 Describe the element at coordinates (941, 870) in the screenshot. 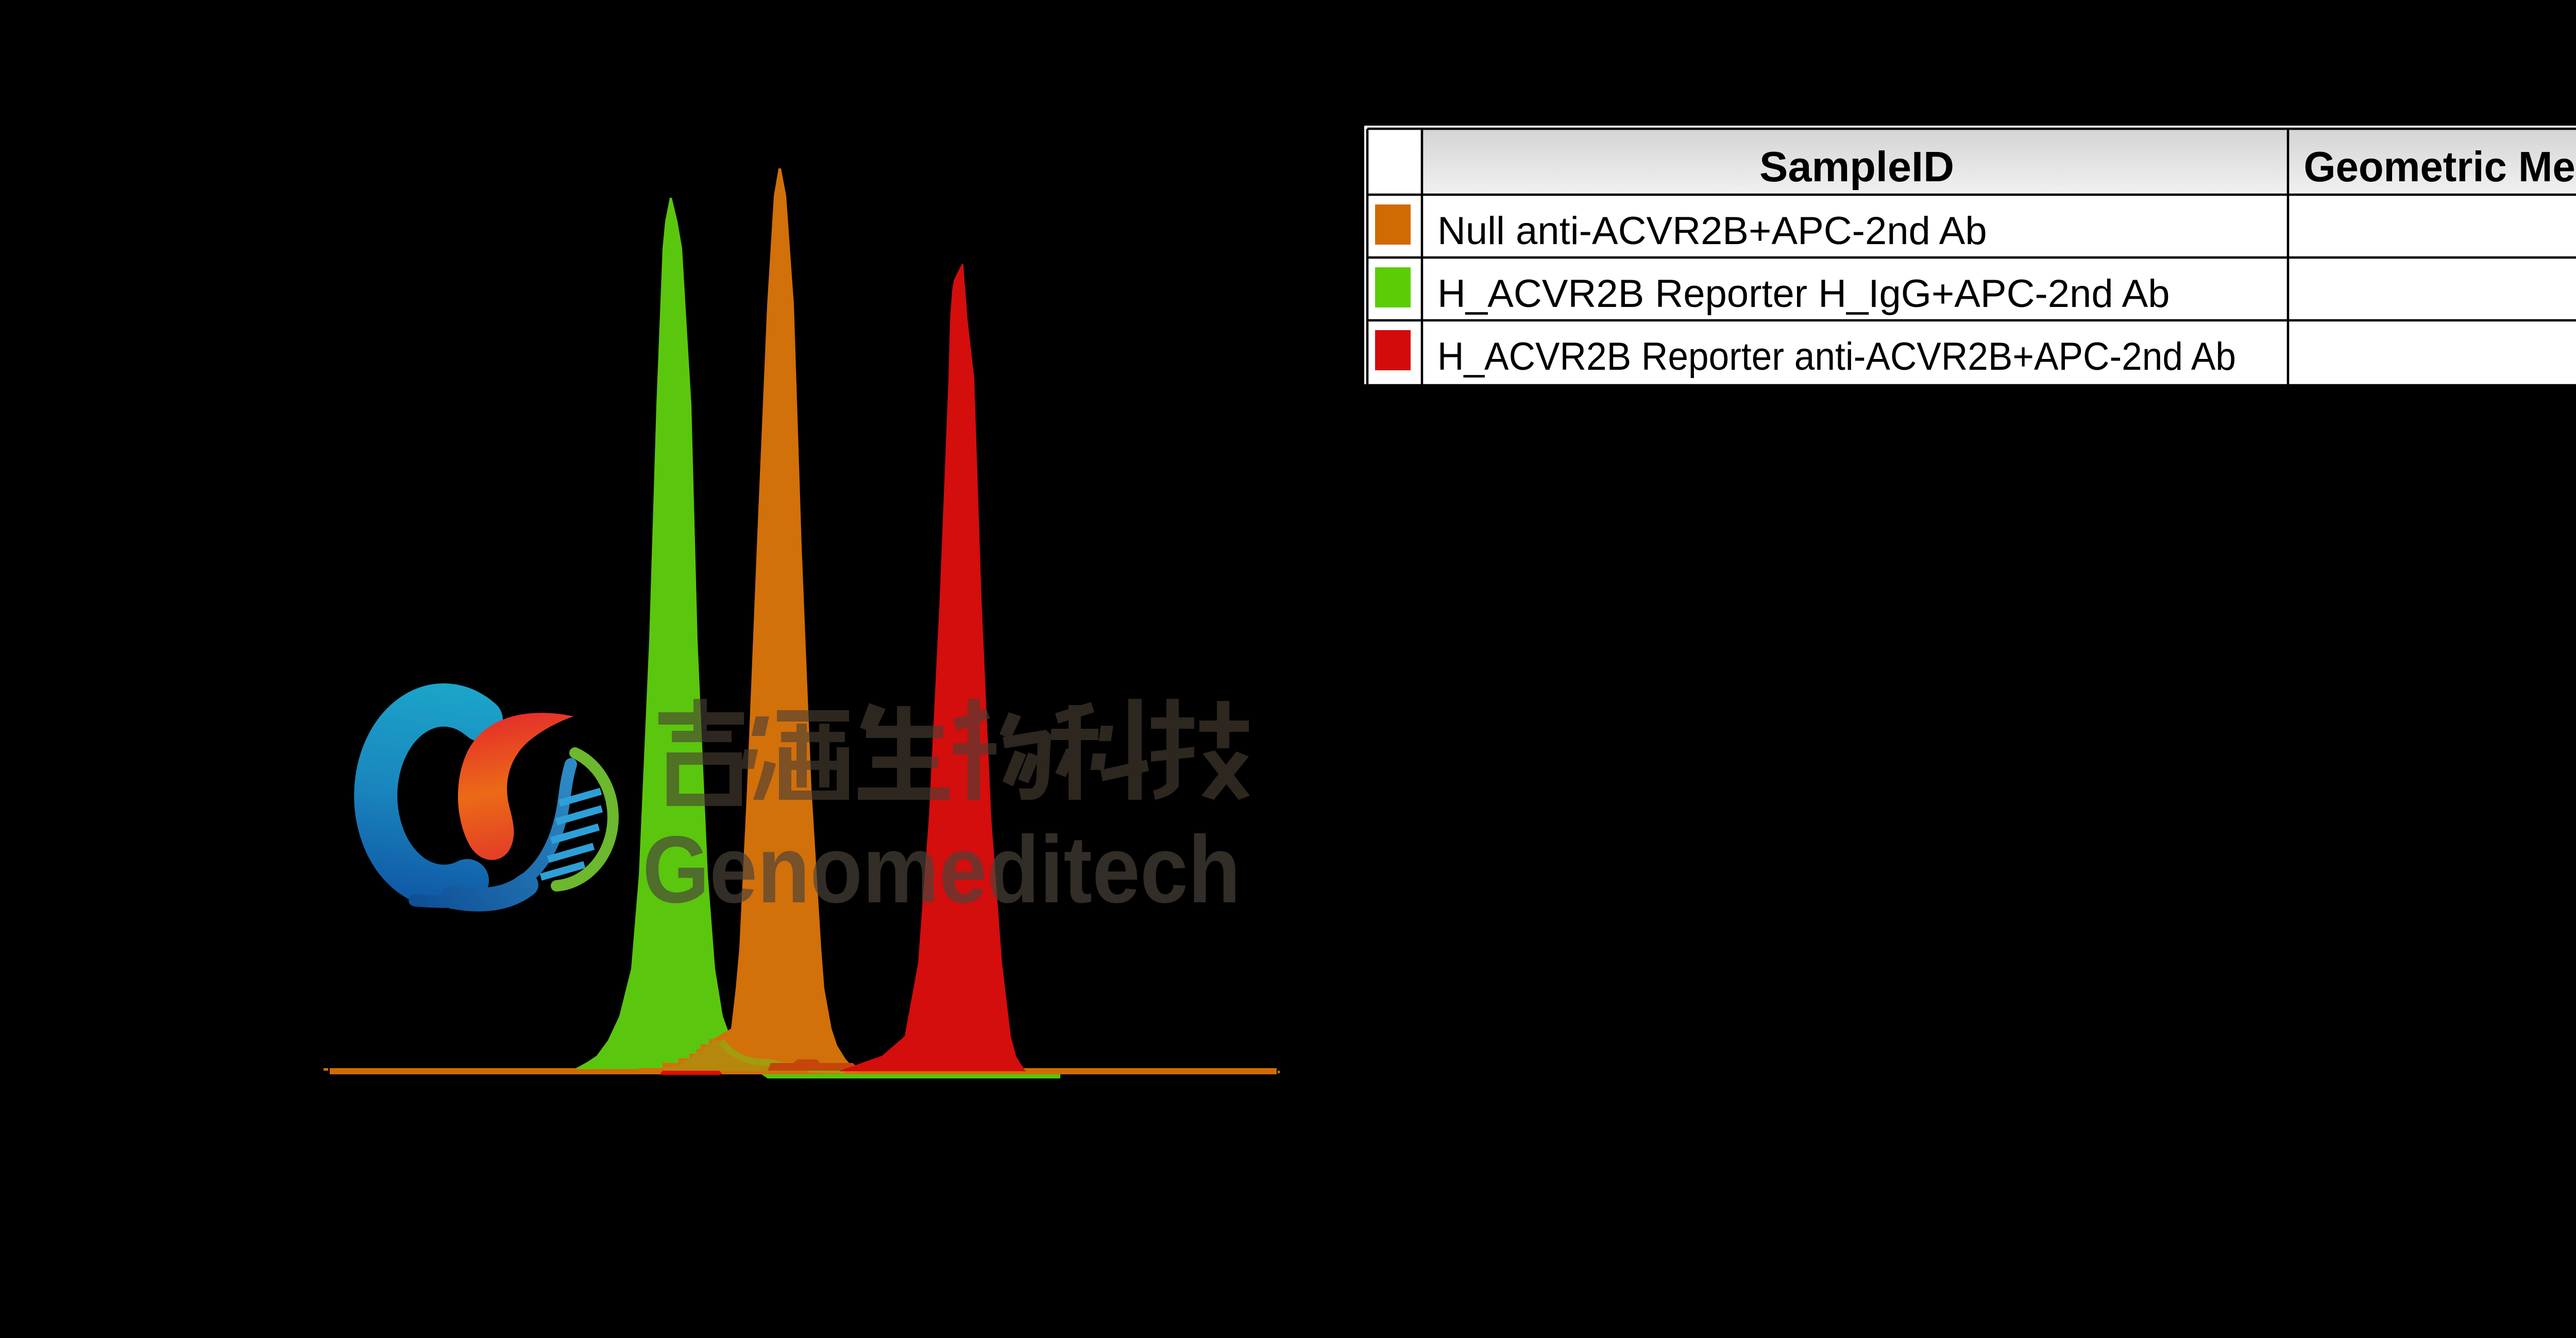

I see `svg-text: Genomeditech` at that location.